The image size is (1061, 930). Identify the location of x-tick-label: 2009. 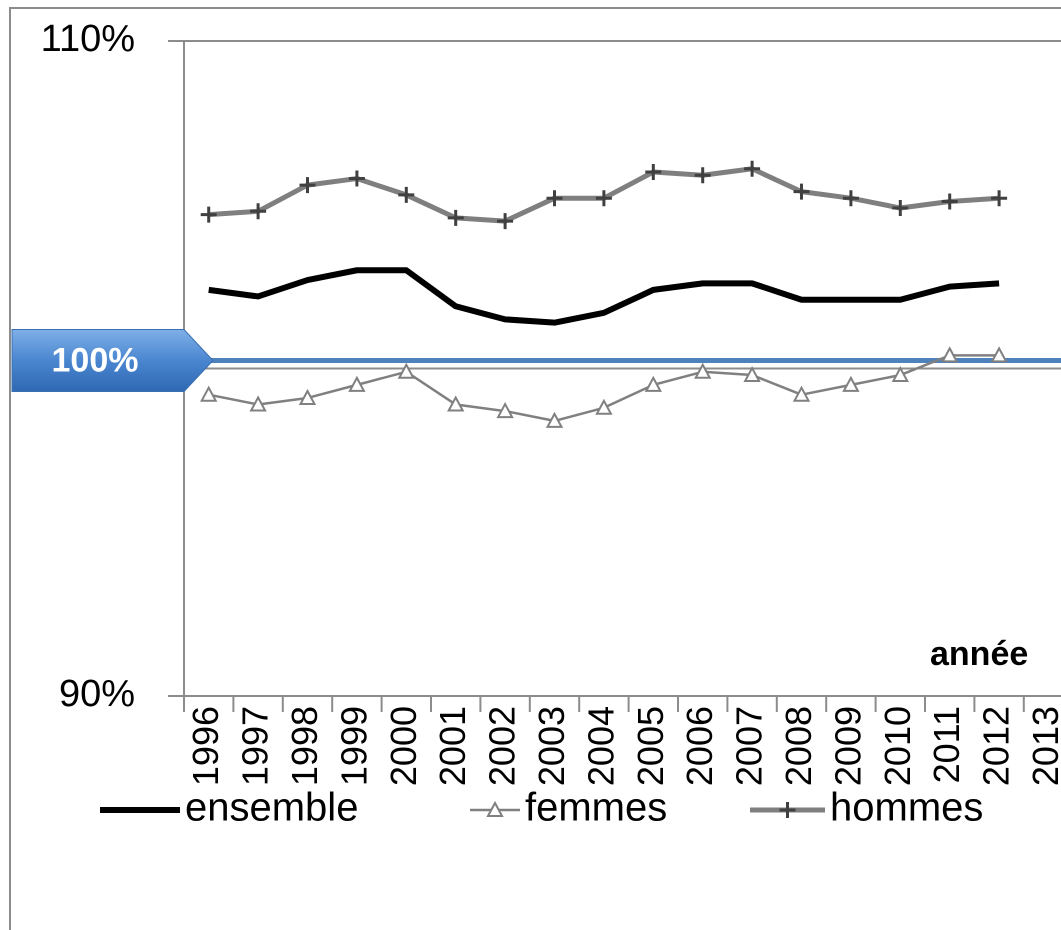
(847, 746).